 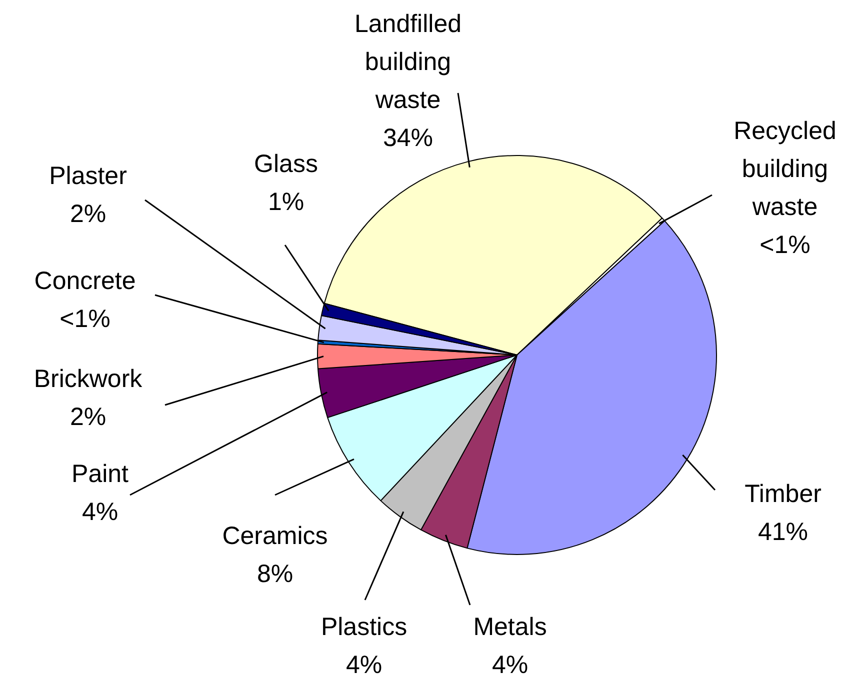 I want to click on slice-label: Plaster, so click(x=88, y=176).